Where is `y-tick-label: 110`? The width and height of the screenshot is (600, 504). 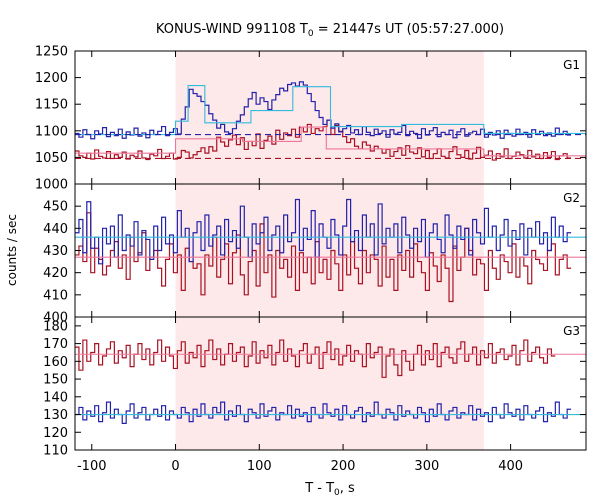 y-tick-label: 110 is located at coordinates (55, 451).